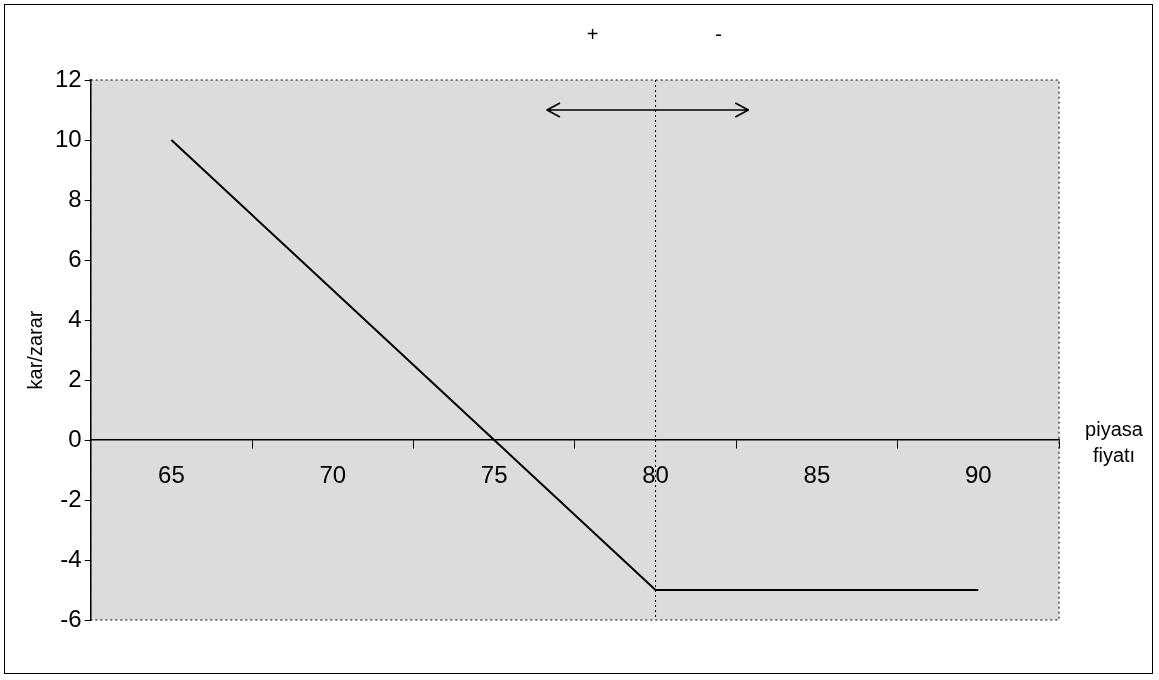  Describe the element at coordinates (1114, 441) in the screenshot. I see `x-axis-title: piyasa fiyatı` at that location.